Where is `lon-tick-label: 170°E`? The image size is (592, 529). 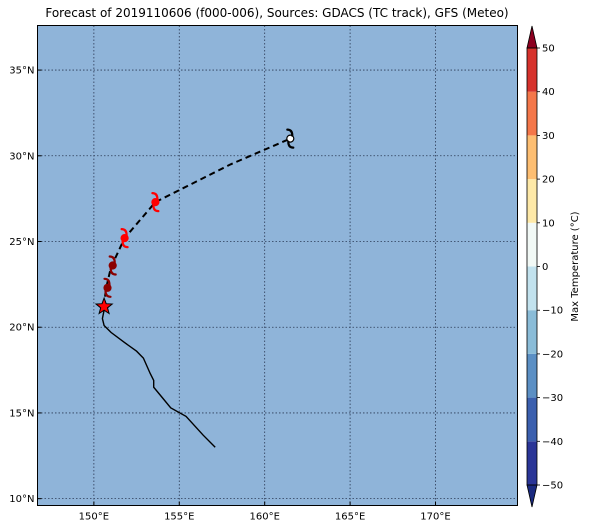
lon-tick-label: 170°E is located at coordinates (435, 517).